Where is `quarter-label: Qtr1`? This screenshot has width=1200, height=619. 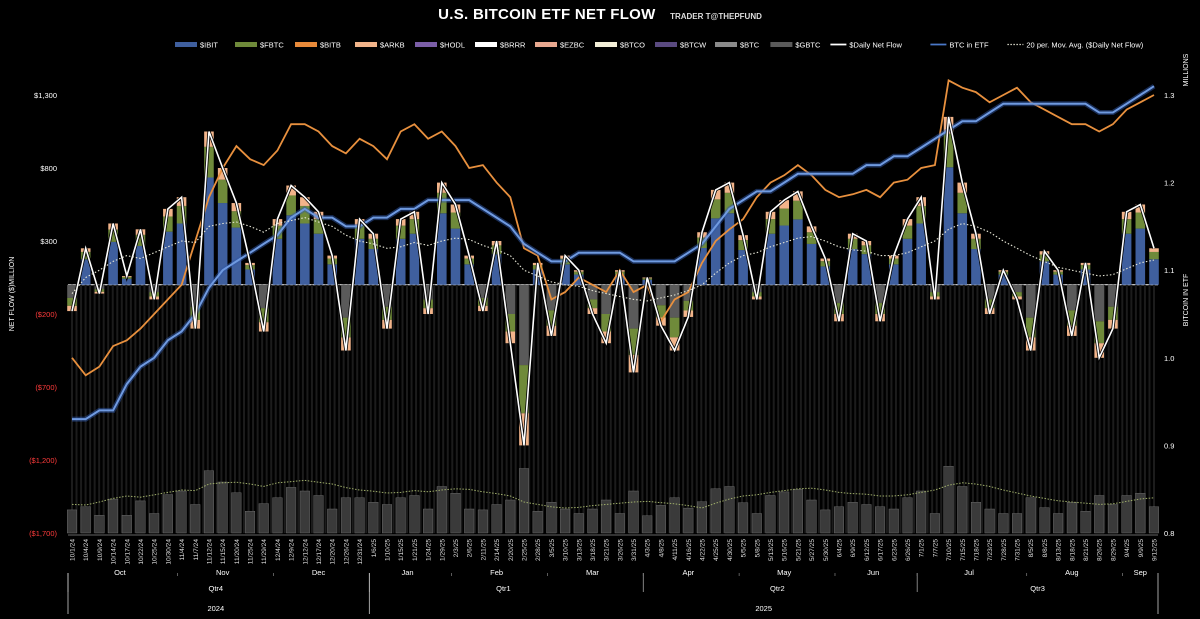 quarter-label: Qtr1 is located at coordinates (503, 588).